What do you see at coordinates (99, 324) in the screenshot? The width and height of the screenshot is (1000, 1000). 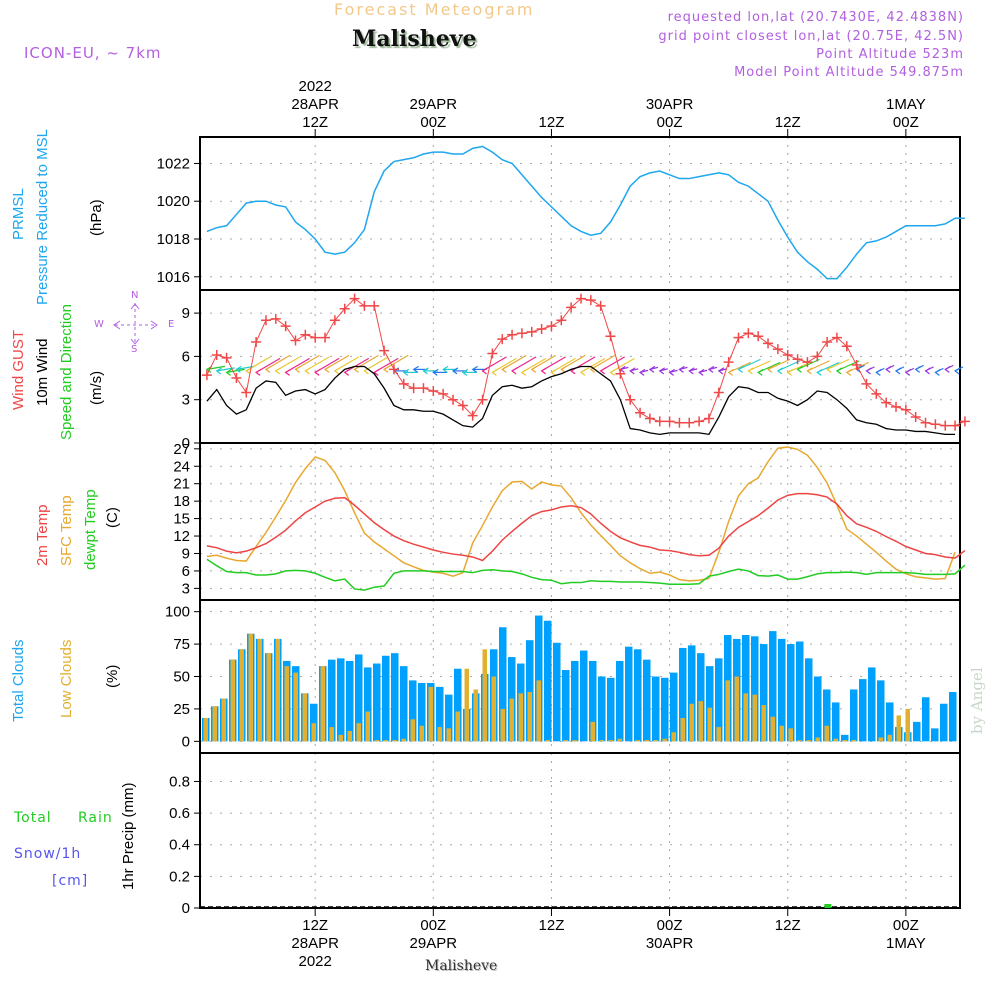 I see `compass-w: W` at bounding box center [99, 324].